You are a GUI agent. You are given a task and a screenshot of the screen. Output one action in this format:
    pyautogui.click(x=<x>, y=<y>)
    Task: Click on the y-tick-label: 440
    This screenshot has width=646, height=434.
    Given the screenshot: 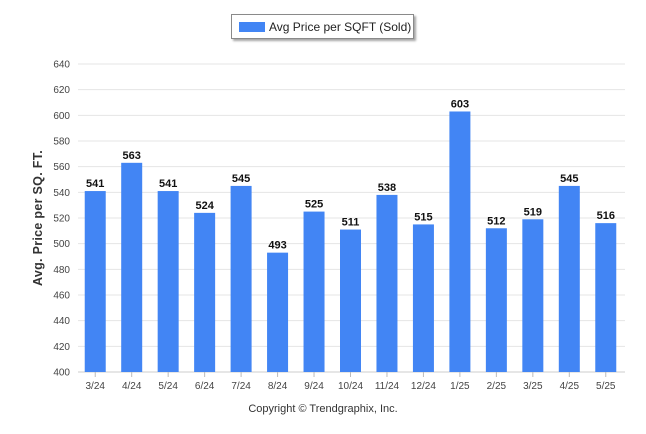 What is the action you would take?
    pyautogui.click(x=61, y=321)
    